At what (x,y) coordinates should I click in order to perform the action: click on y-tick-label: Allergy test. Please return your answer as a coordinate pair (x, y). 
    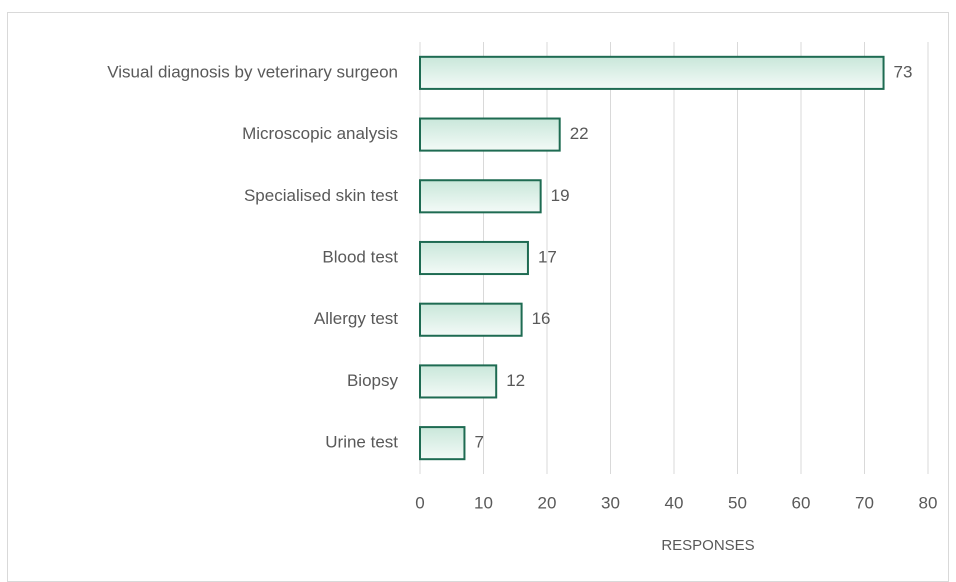
    Looking at the image, I should click on (356, 318).